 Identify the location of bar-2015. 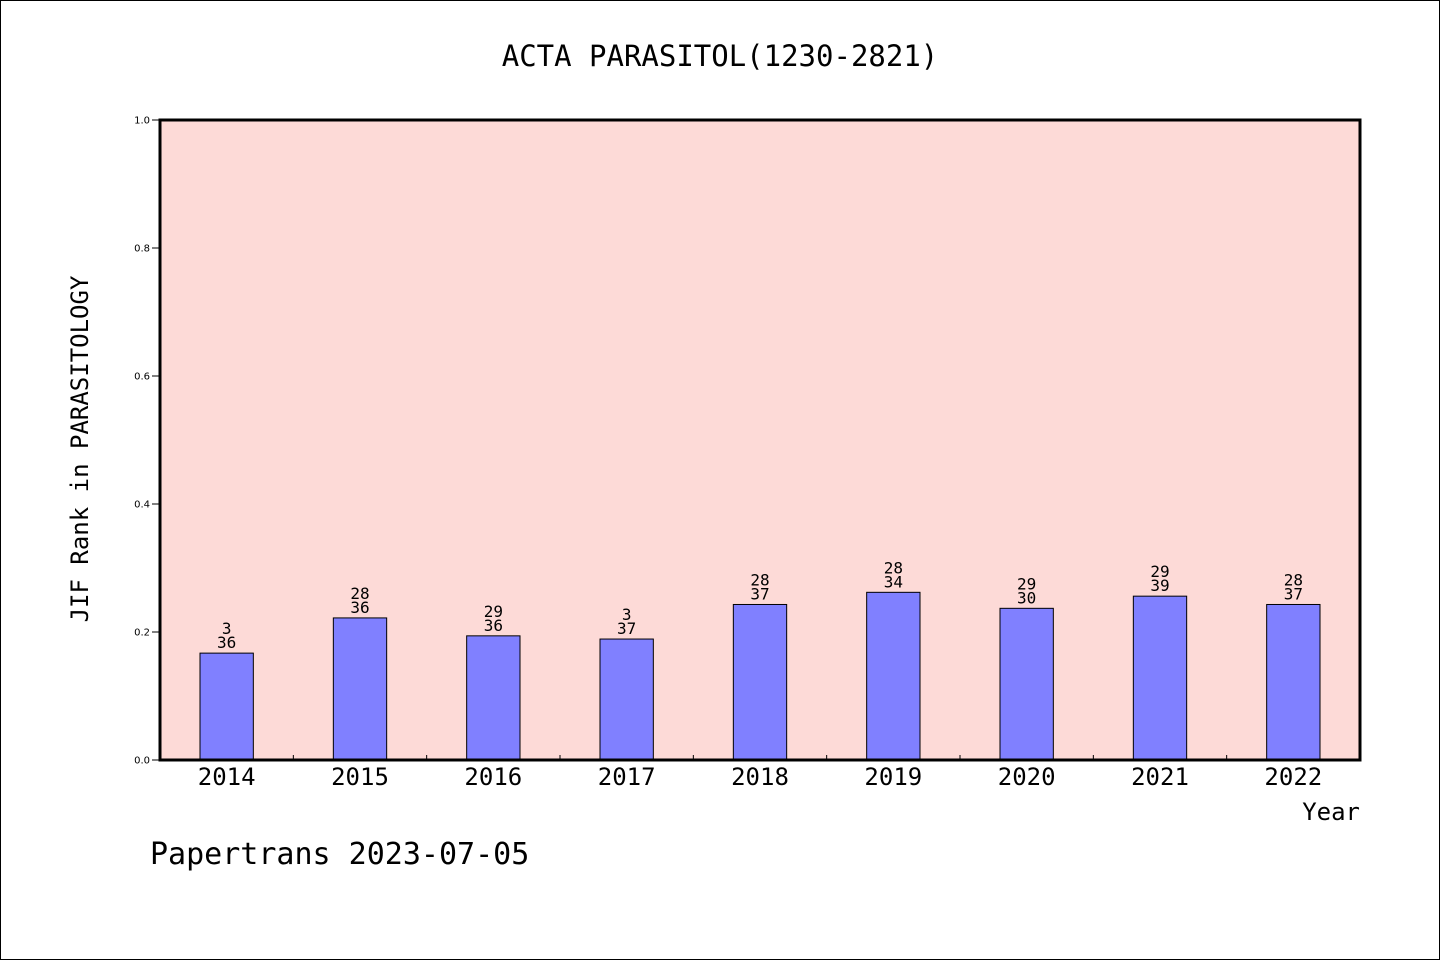
(360, 689).